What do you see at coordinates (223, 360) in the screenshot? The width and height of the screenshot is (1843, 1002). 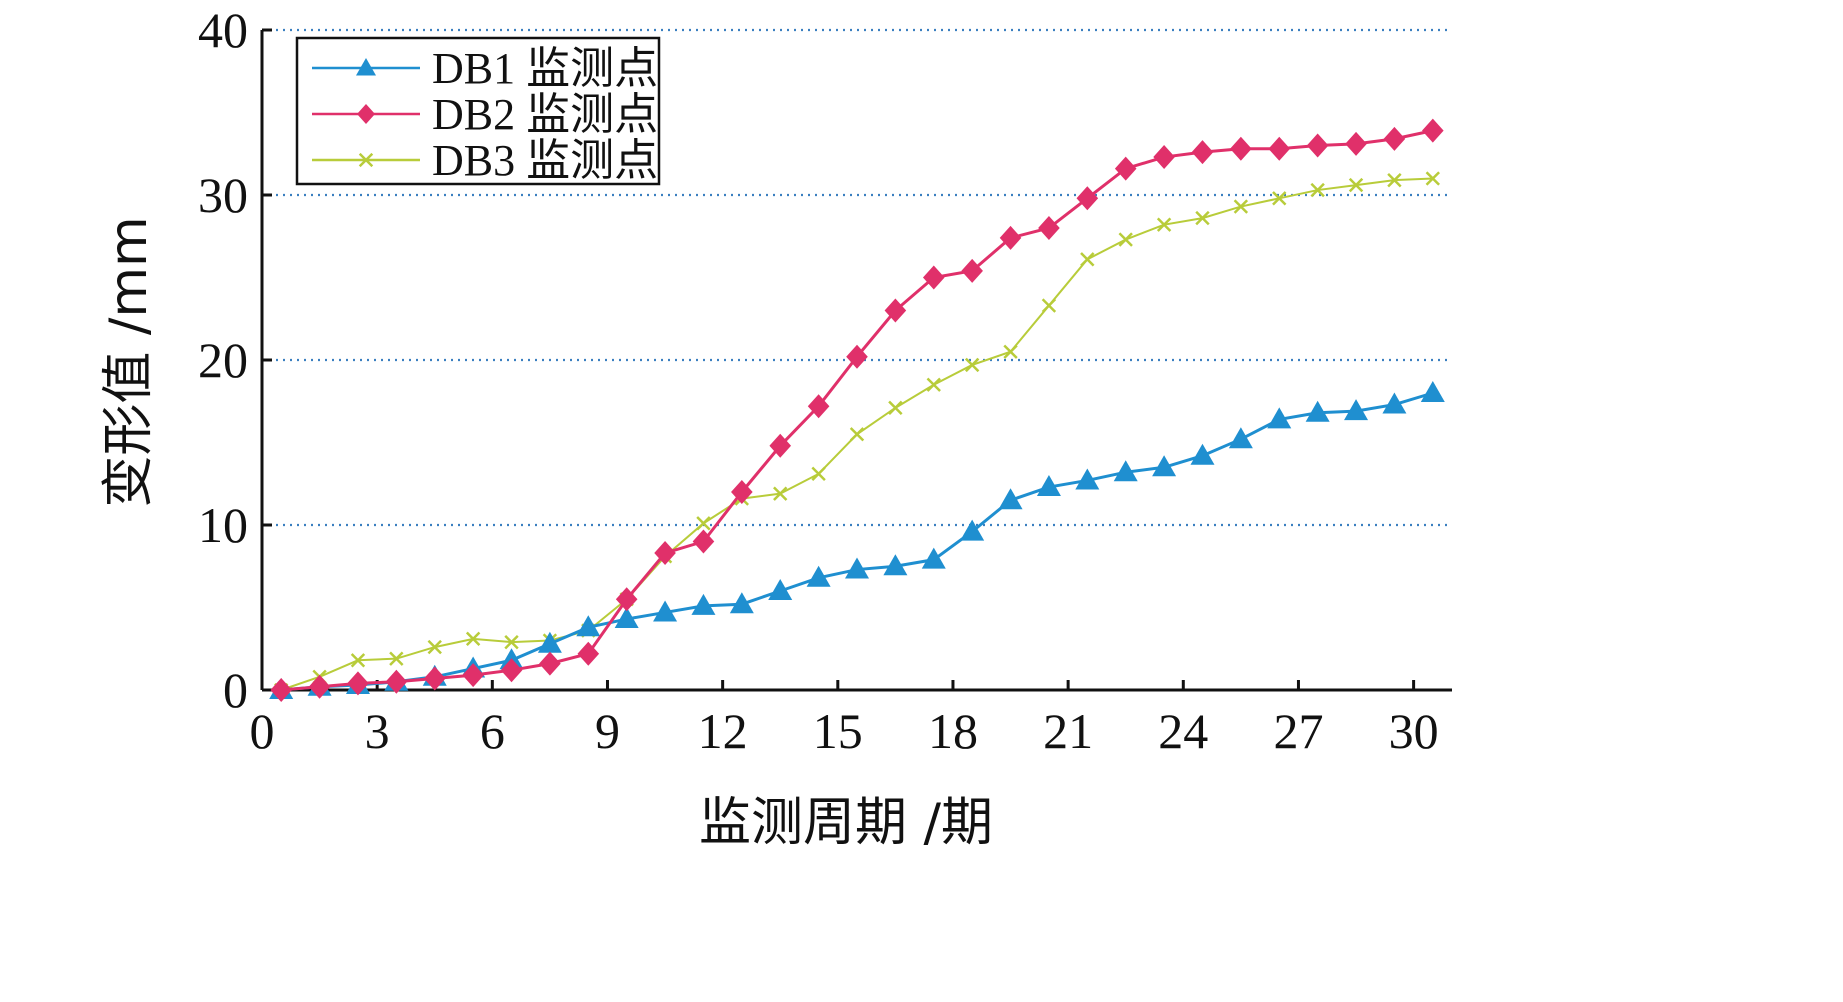 I see `y-tick-label: 20` at bounding box center [223, 360].